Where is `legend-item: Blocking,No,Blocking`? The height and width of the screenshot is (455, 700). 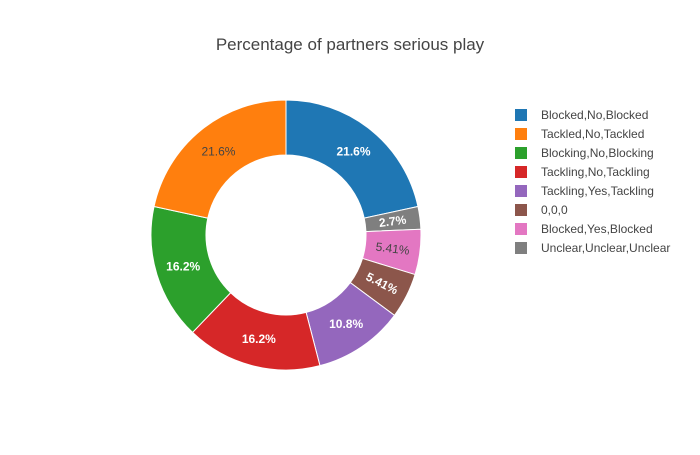 legend-item: Blocking,No,Blocking is located at coordinates (584, 153).